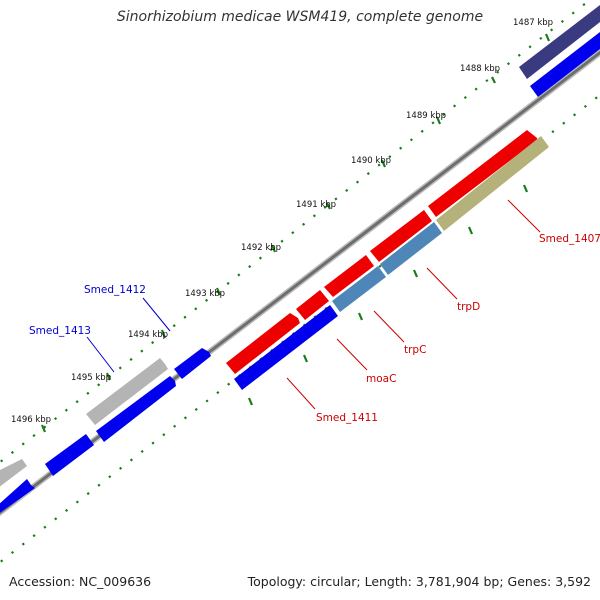 This screenshot has width=600, height=600. Describe the element at coordinates (415, 350) in the screenshot. I see `label-trpC: trpC` at that location.